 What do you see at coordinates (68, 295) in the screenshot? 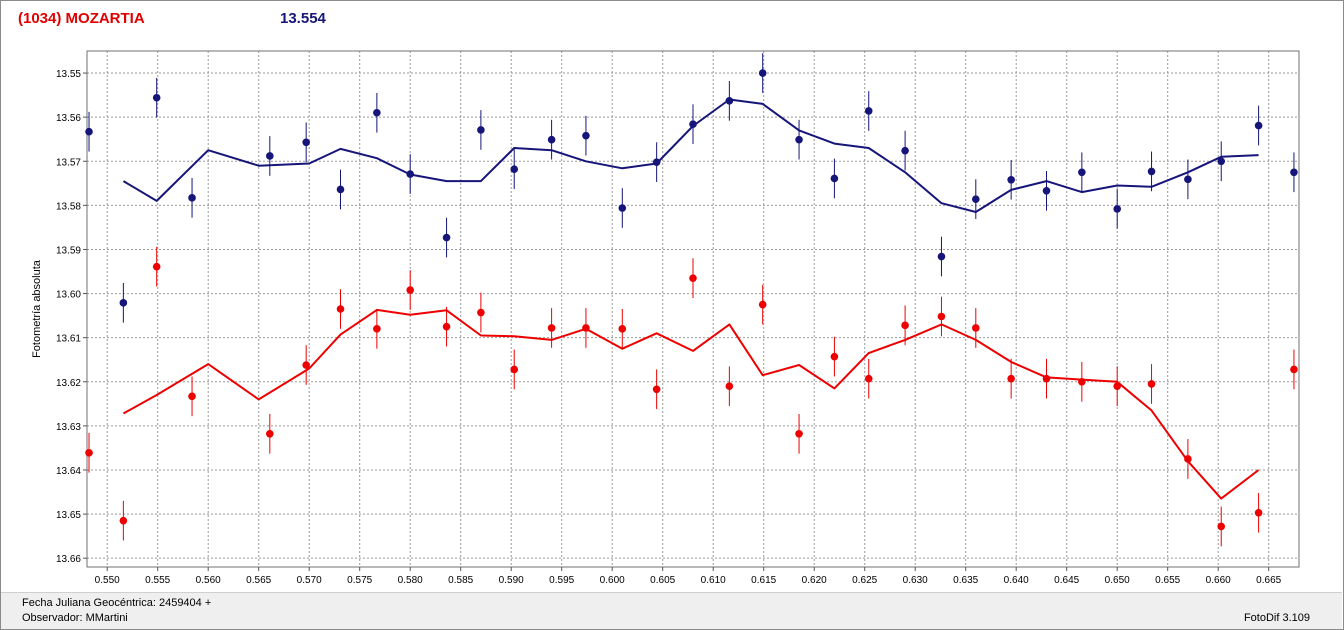
I see `y-tick-label: 13.60` at bounding box center [68, 295].